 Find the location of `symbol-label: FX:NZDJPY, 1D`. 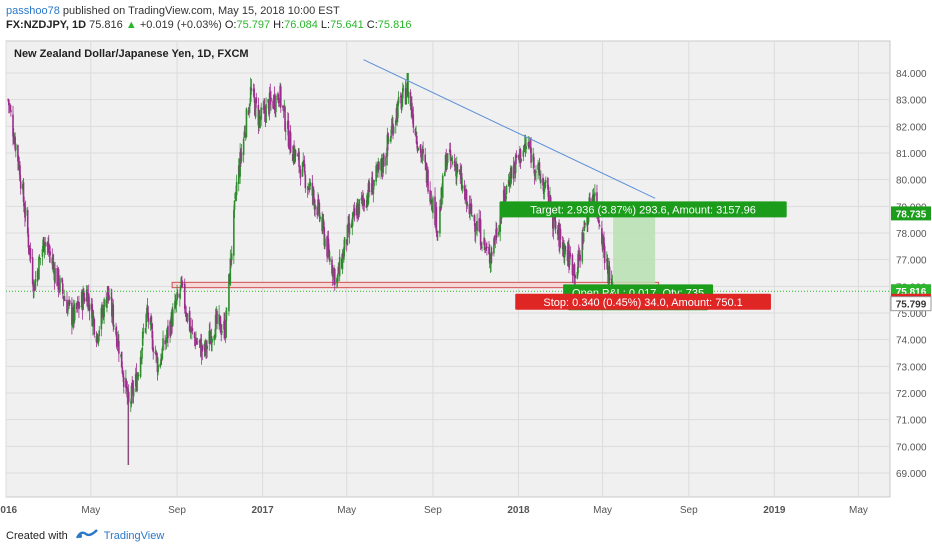

symbol-label: FX:NZDJPY, 1D is located at coordinates (46, 25).